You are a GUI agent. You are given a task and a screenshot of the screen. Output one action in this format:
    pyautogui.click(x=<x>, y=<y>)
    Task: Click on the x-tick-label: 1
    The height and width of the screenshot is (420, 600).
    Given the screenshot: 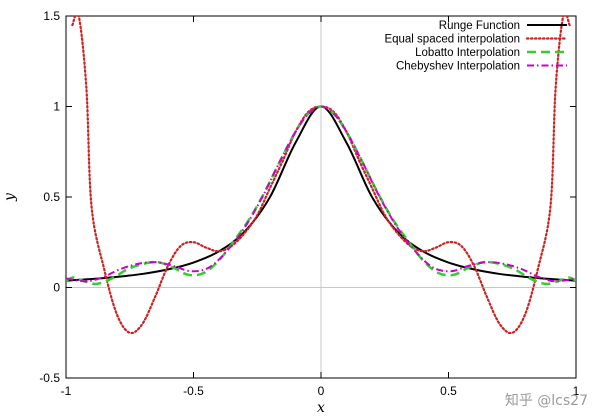 What is the action you would take?
    pyautogui.click(x=576, y=391)
    